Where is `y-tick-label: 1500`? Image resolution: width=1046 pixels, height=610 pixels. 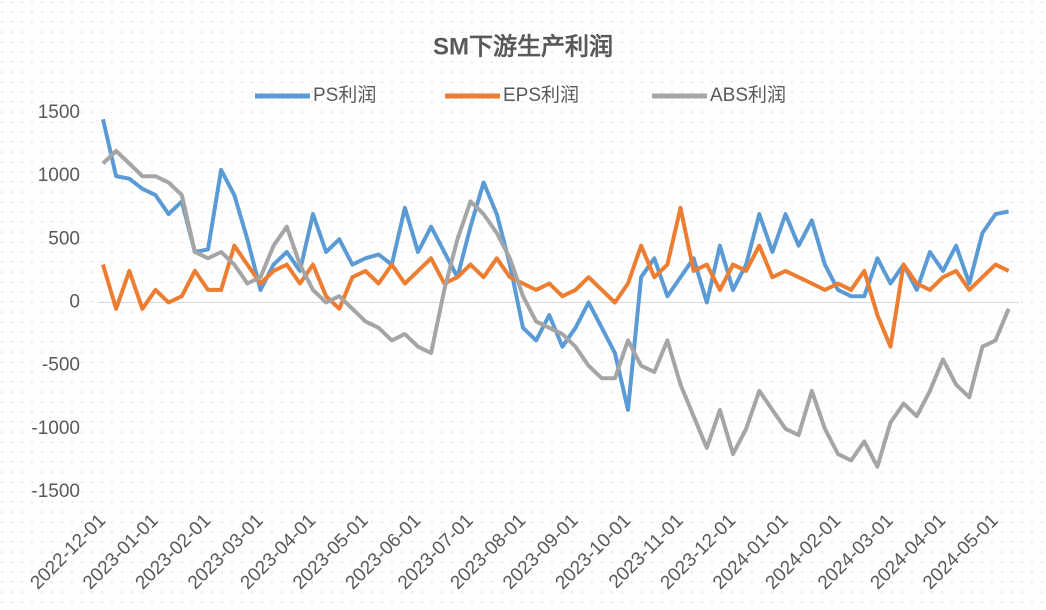
y-tick-label: 1500 is located at coordinates (59, 112).